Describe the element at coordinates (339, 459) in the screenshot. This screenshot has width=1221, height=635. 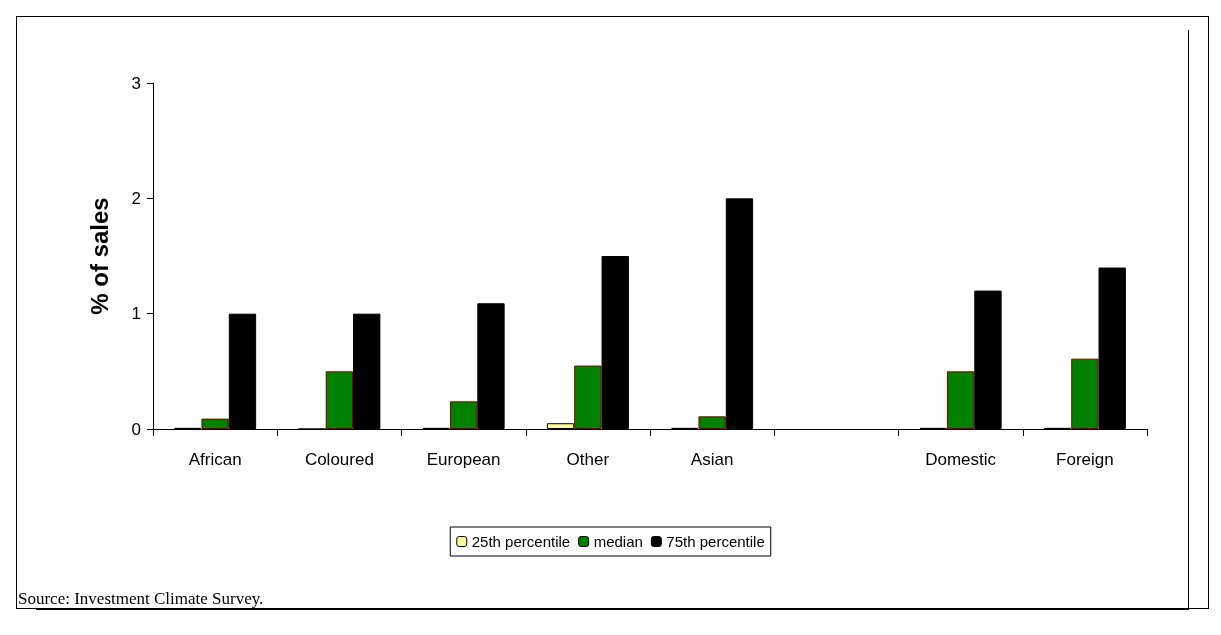
I see `x-tick-label: Coloured` at that location.